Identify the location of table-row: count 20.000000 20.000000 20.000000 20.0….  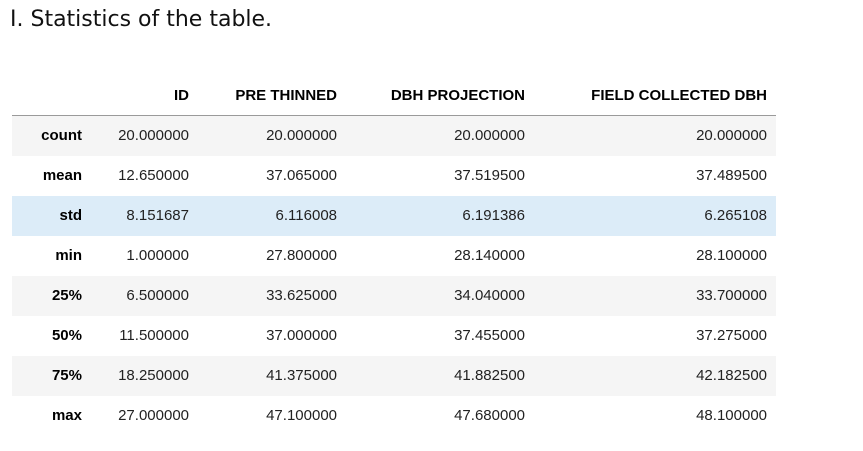
(394, 135).